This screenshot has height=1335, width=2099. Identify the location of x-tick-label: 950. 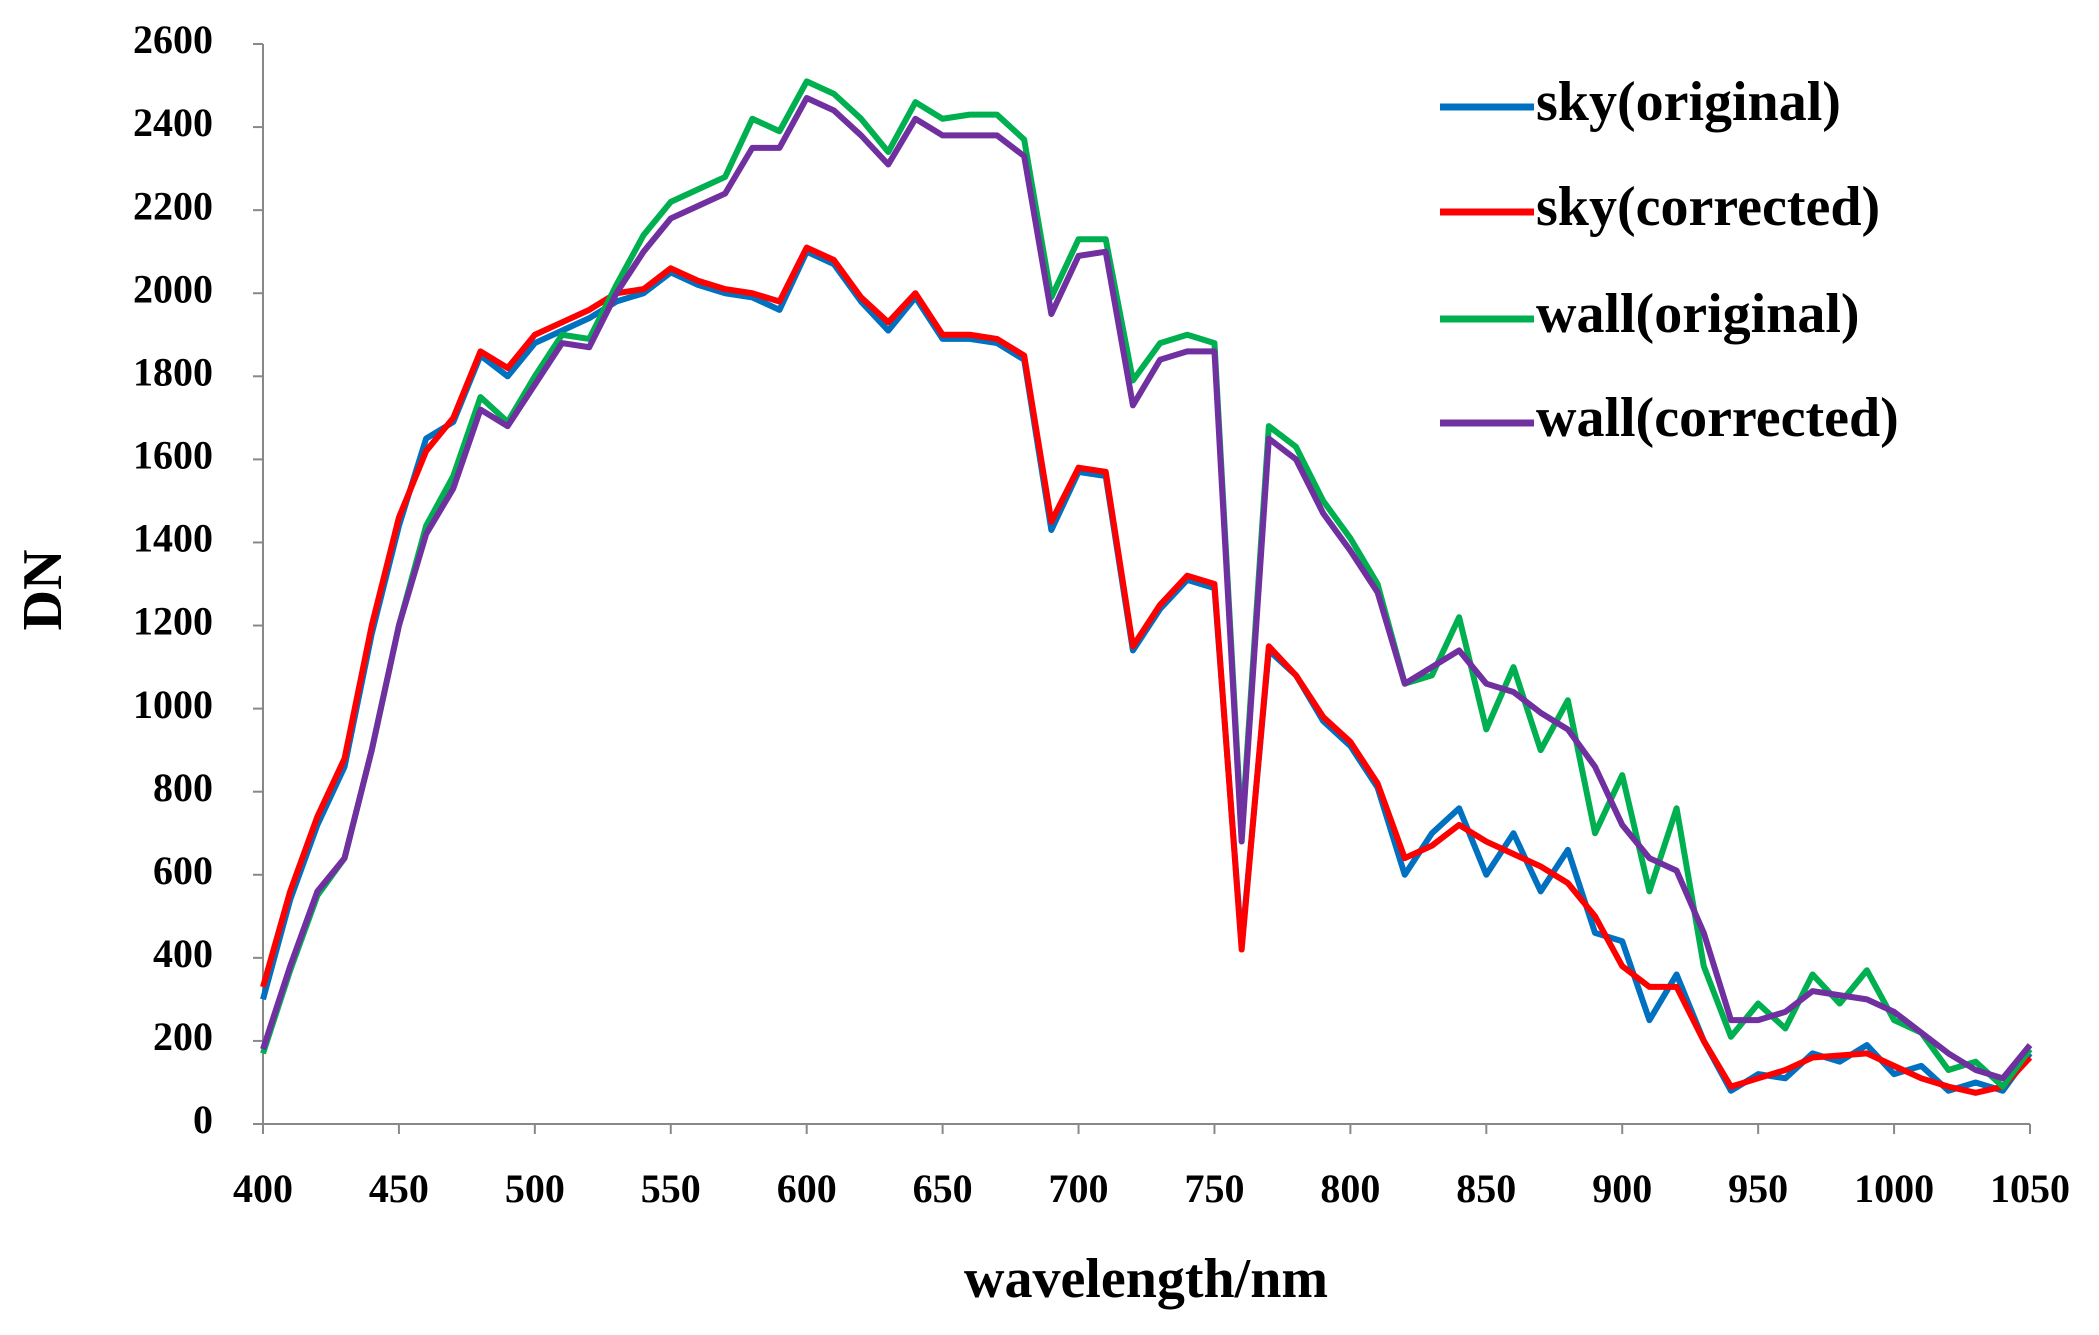
(1758, 1188).